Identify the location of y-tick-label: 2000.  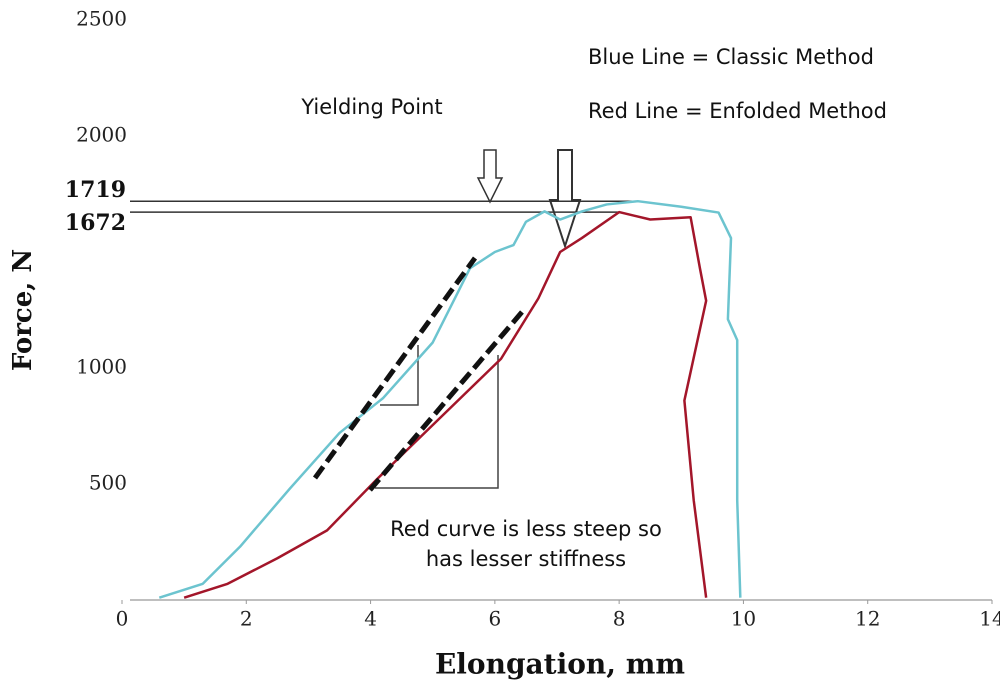
(101, 135).